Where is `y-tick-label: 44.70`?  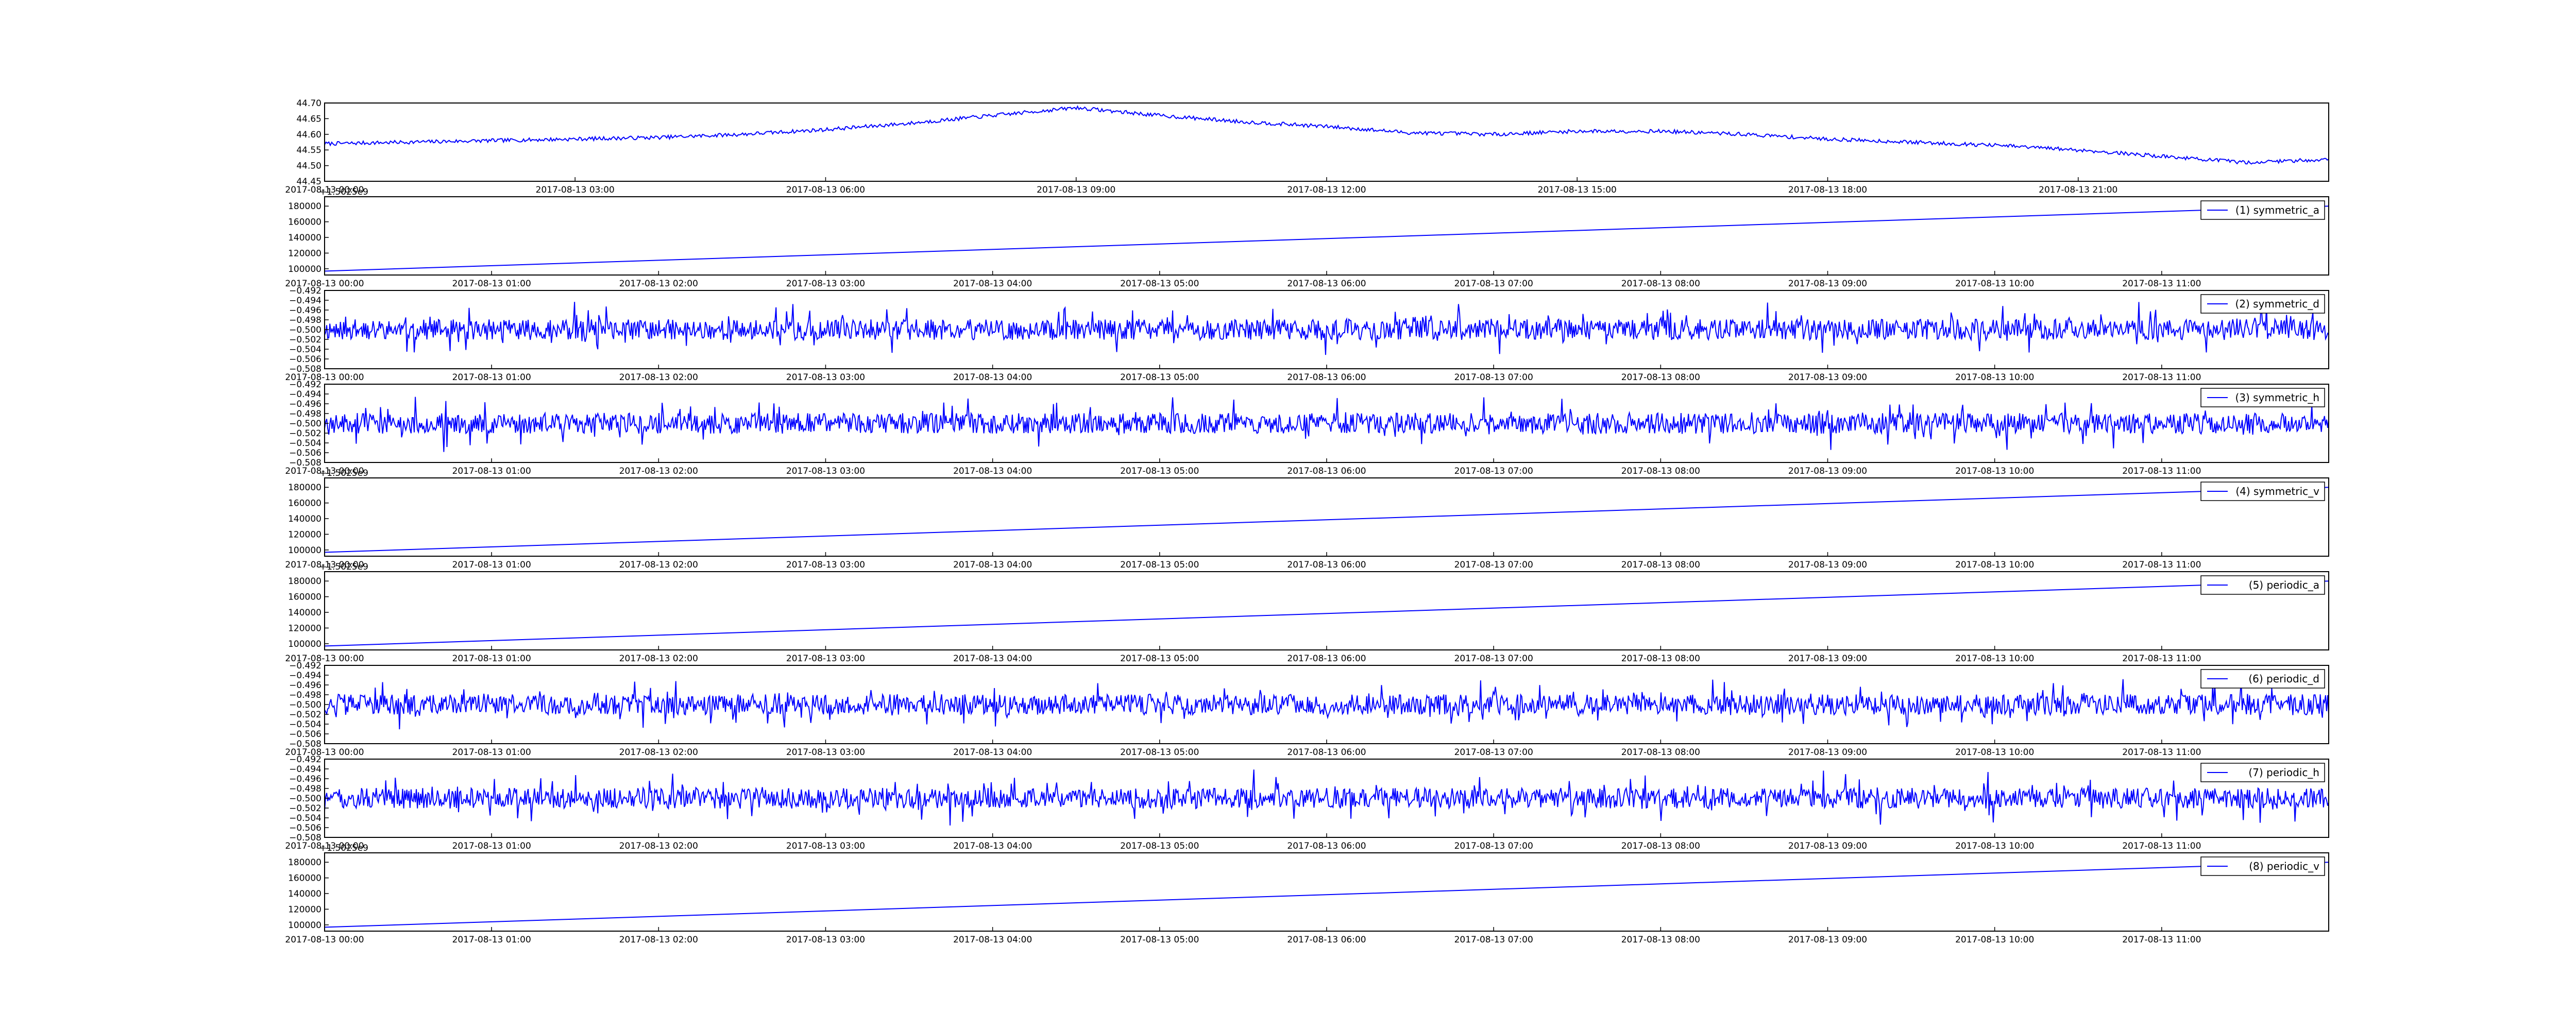
y-tick-label: 44.70 is located at coordinates (308, 103).